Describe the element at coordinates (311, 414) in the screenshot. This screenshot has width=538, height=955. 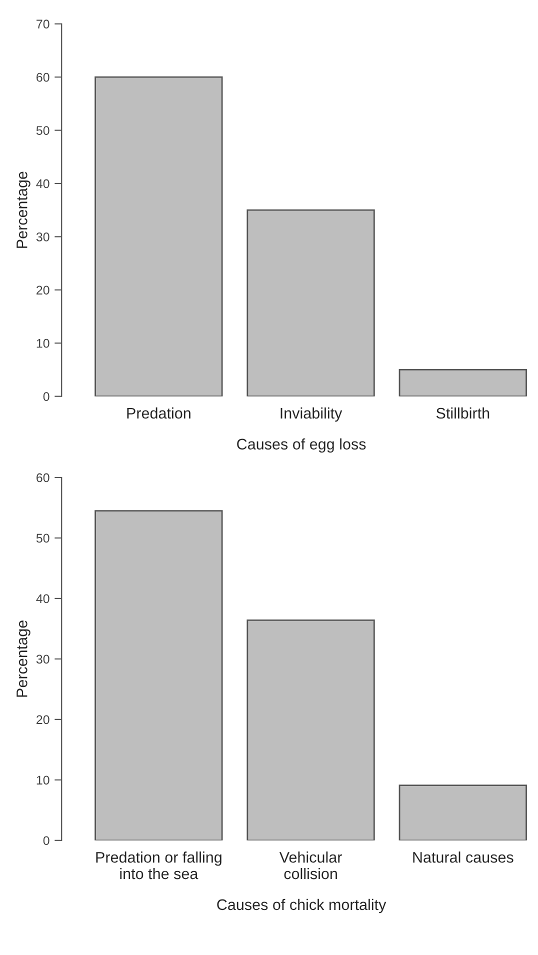
I see `x-tick-label: Inviability` at that location.